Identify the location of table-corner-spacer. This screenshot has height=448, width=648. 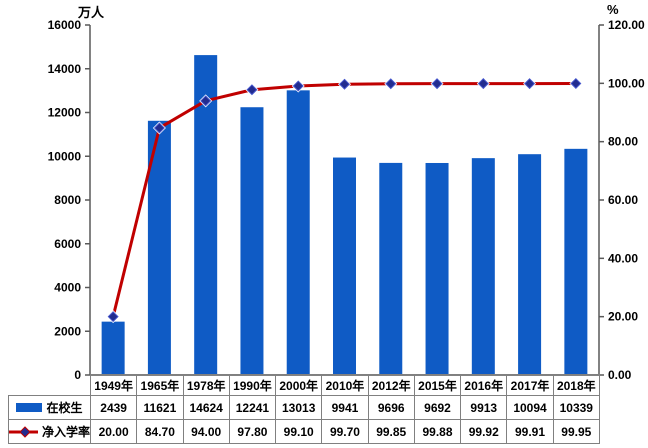
(50, 385).